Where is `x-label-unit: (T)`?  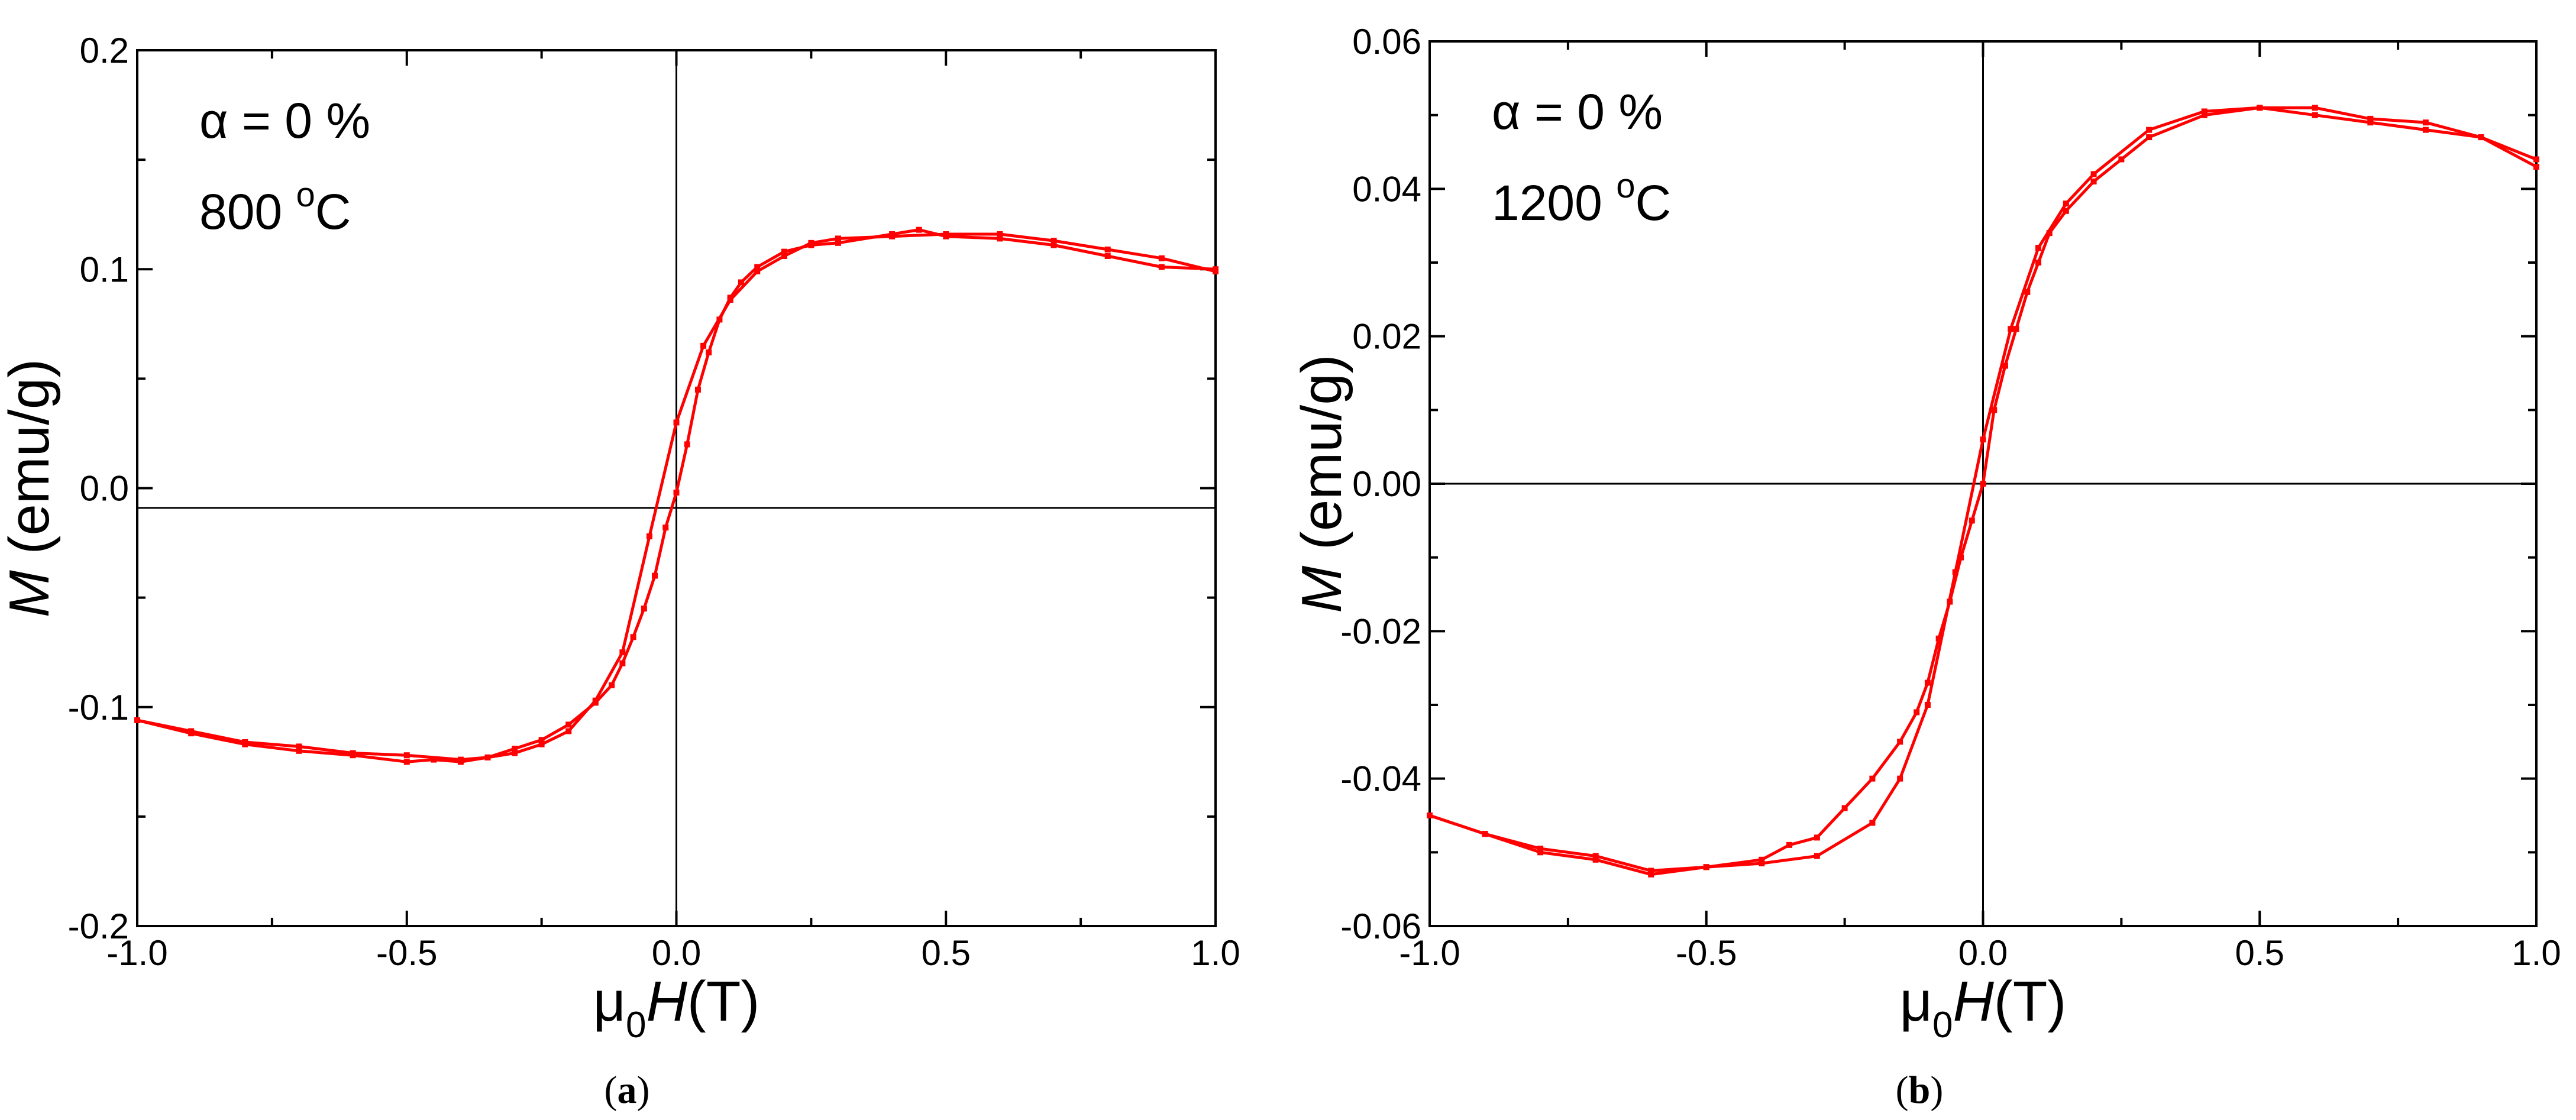
x-label-unit: (T) is located at coordinates (723, 1002).